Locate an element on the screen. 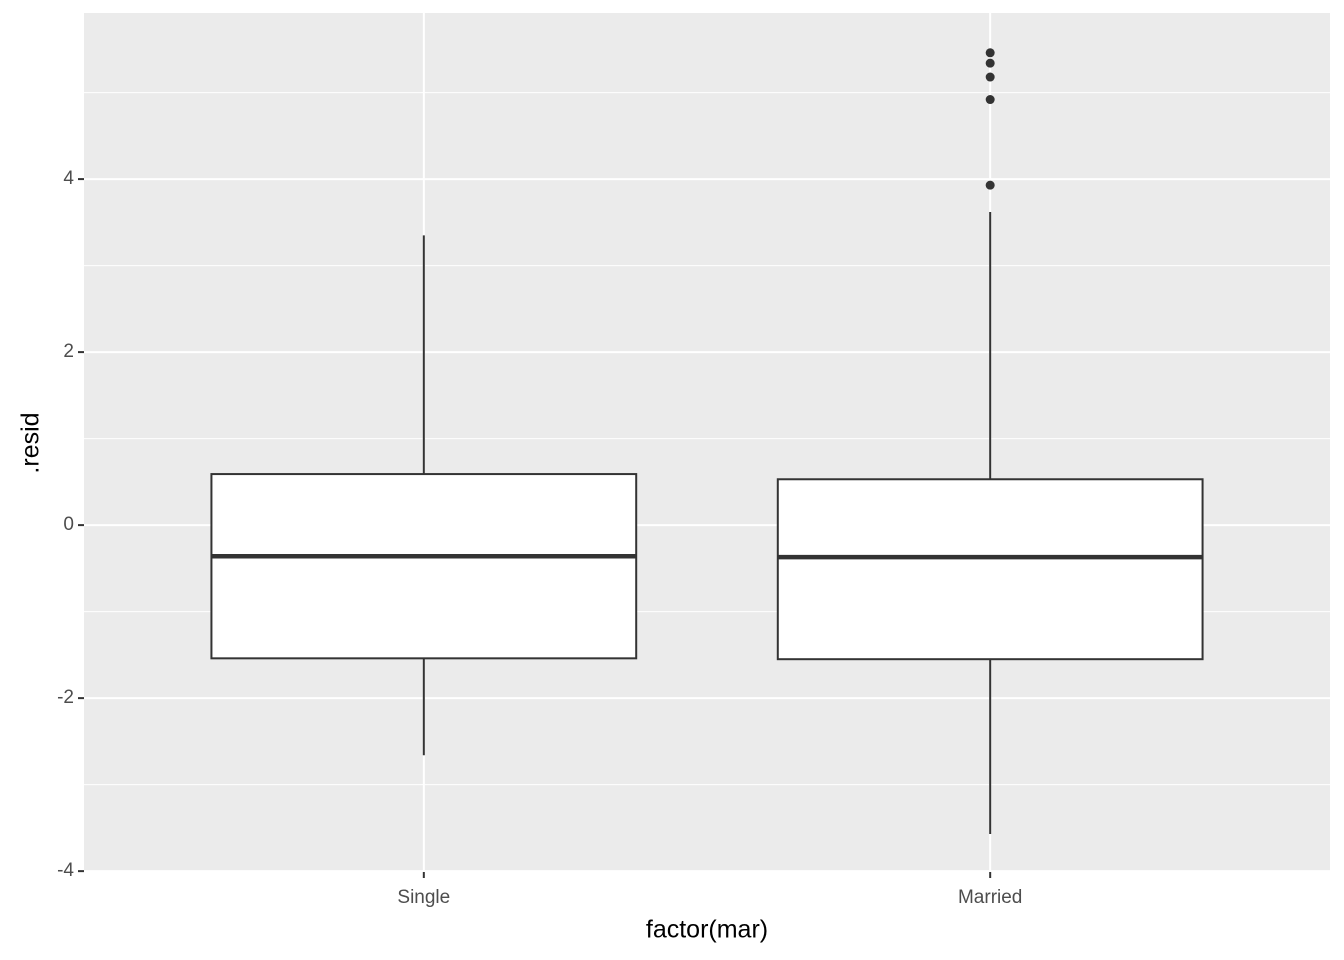 This screenshot has width=1344, height=960. y-tick-label: 0 is located at coordinates (68, 524).